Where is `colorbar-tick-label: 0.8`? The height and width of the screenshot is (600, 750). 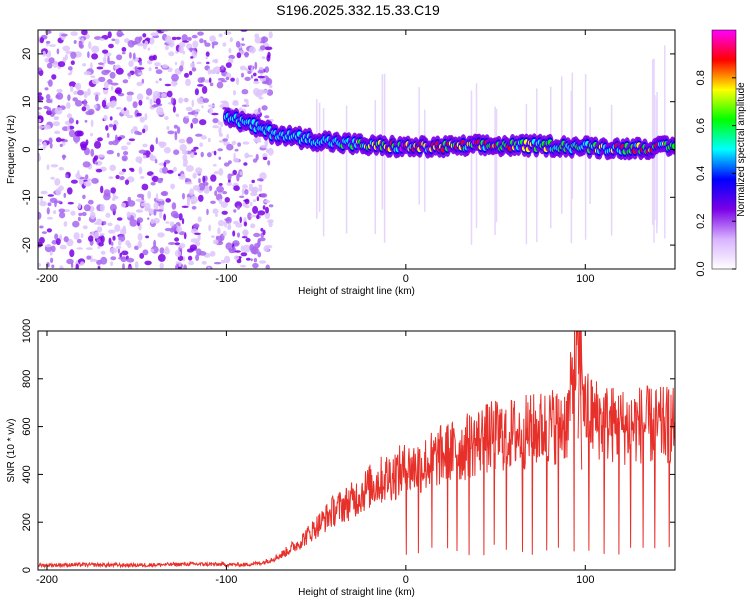 colorbar-tick-label: 0.8 is located at coordinates (701, 77).